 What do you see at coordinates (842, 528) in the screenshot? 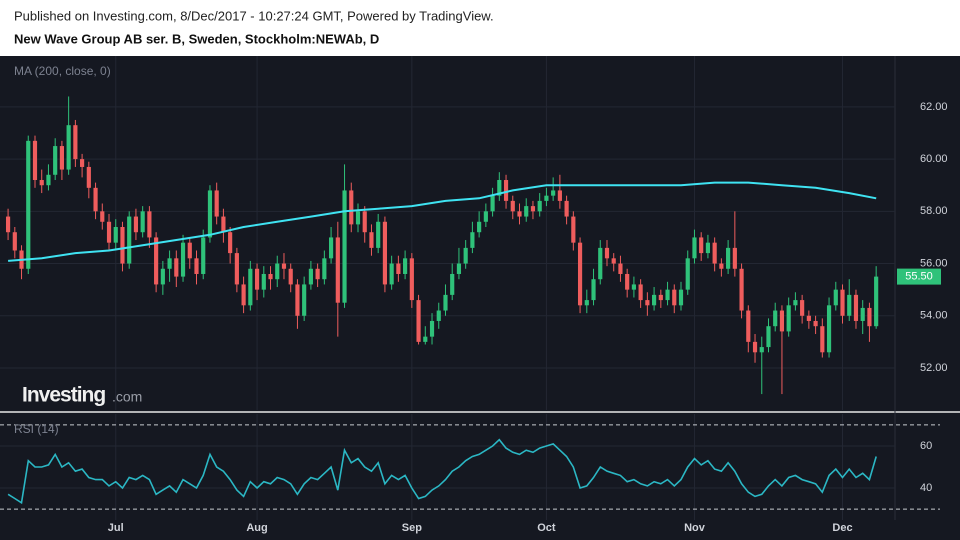
I see `x-tick-label: Dec` at bounding box center [842, 528].